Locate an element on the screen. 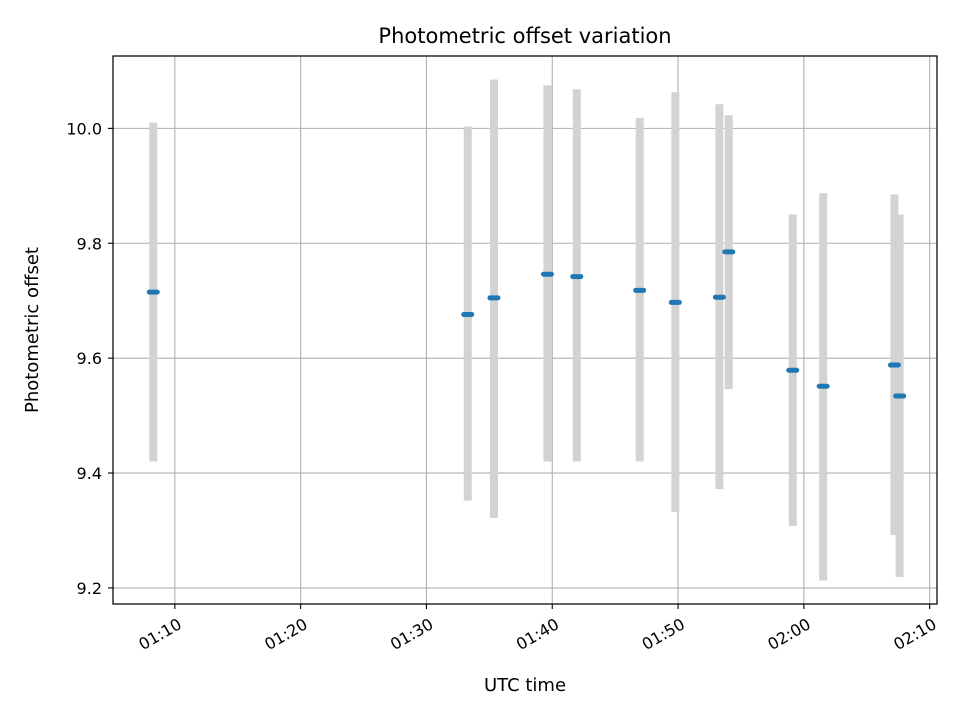  y-tick-label: 9.6 is located at coordinates (89, 358).